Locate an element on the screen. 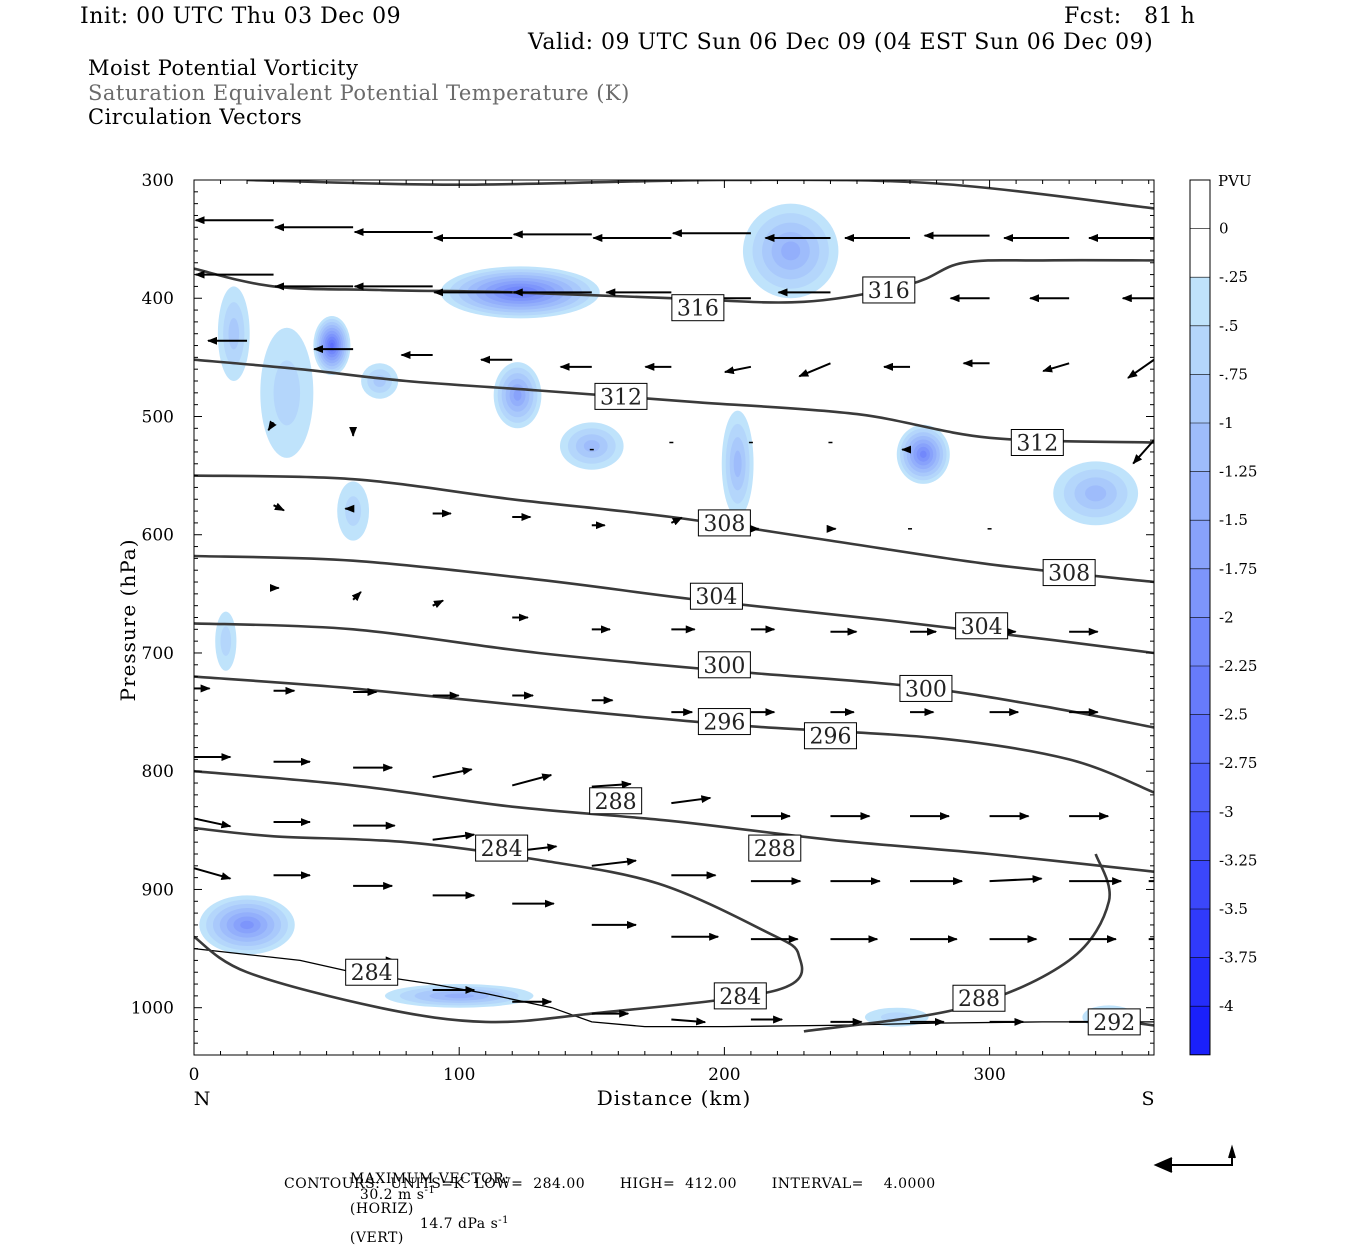 This screenshot has width=1350, height=1246. forecast-hour: Fcst: 81 h is located at coordinates (1130, 16).